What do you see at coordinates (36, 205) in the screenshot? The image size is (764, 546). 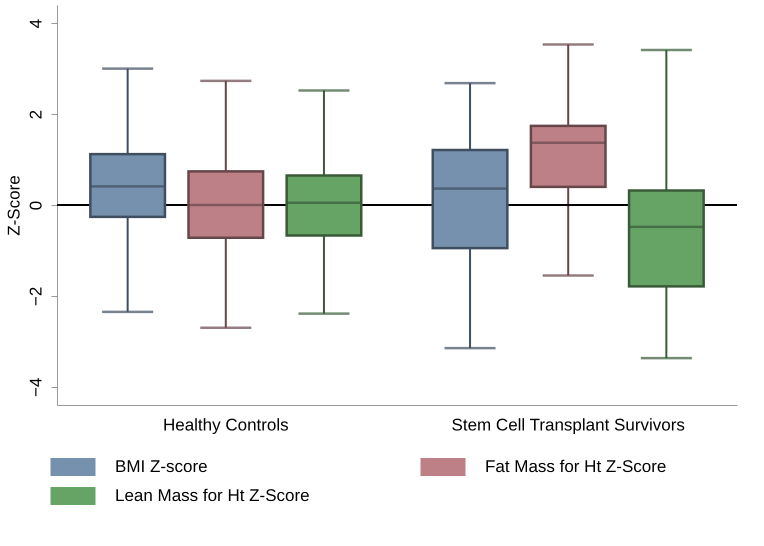 I see `y-tick-label: 0` at bounding box center [36, 205].